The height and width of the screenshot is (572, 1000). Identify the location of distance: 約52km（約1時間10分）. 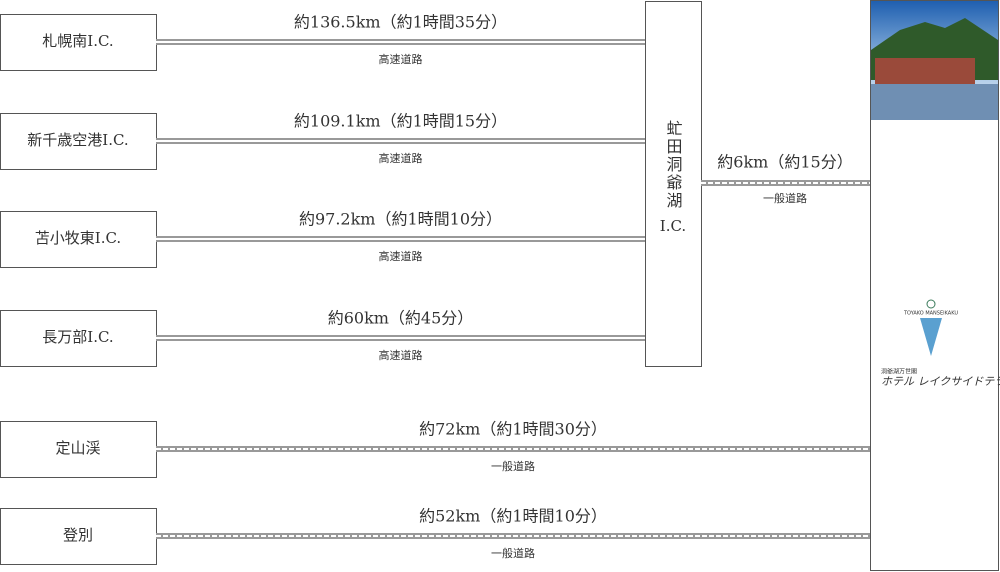
(513, 516).